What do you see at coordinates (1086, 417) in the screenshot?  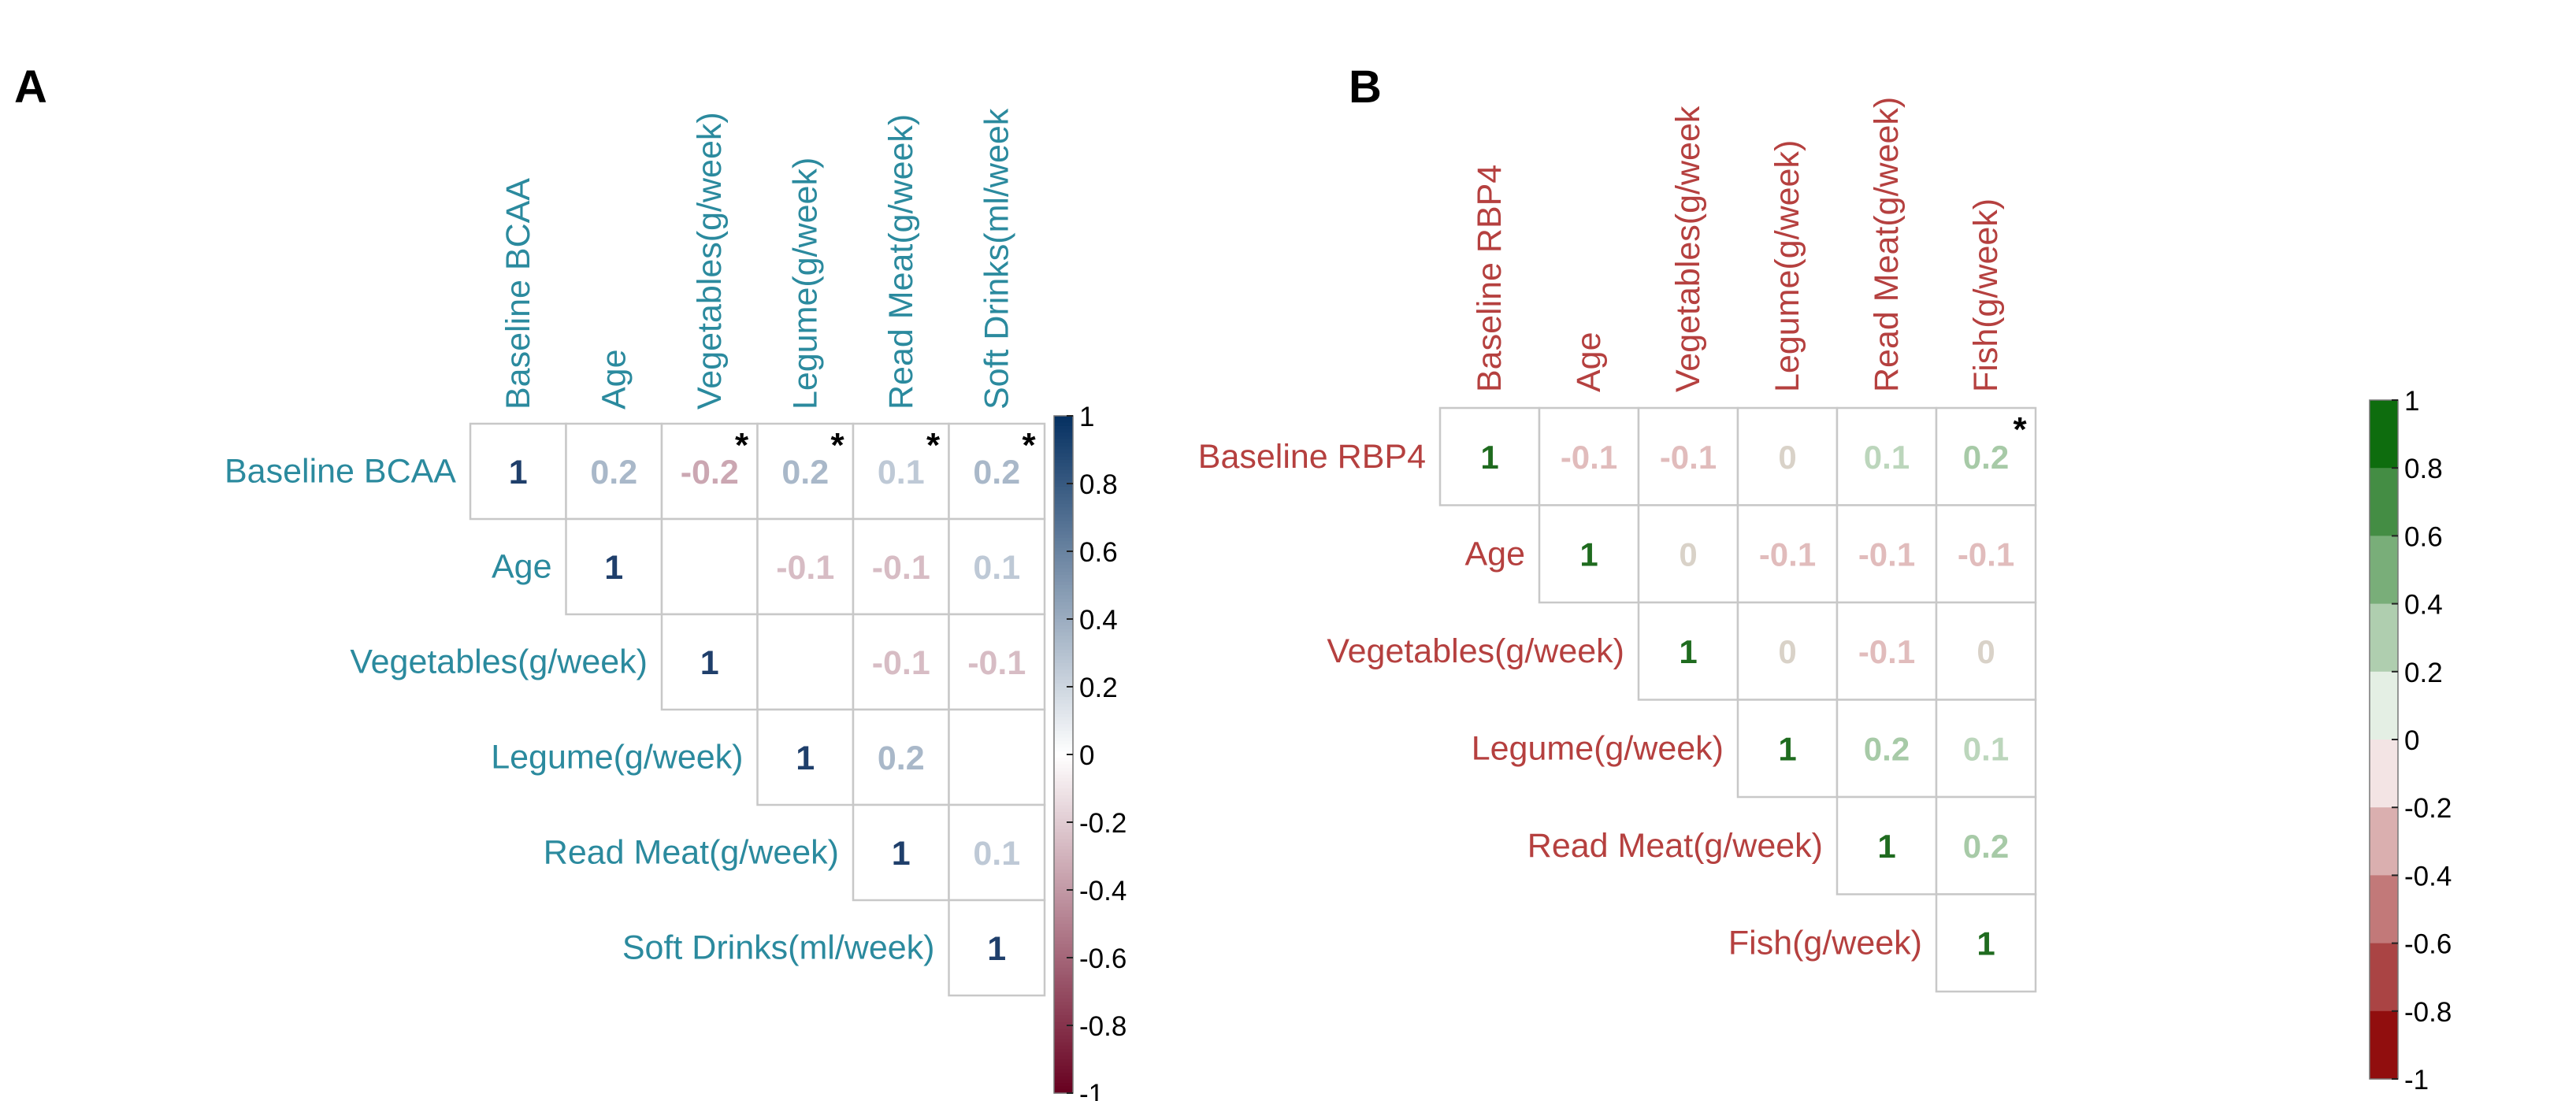 I see `colorbar-tick-label: 1` at bounding box center [1086, 417].